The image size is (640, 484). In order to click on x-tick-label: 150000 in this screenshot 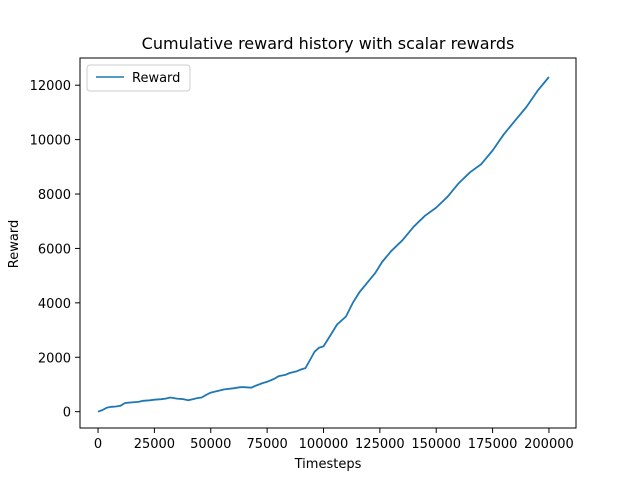, I will do `click(436, 444)`.